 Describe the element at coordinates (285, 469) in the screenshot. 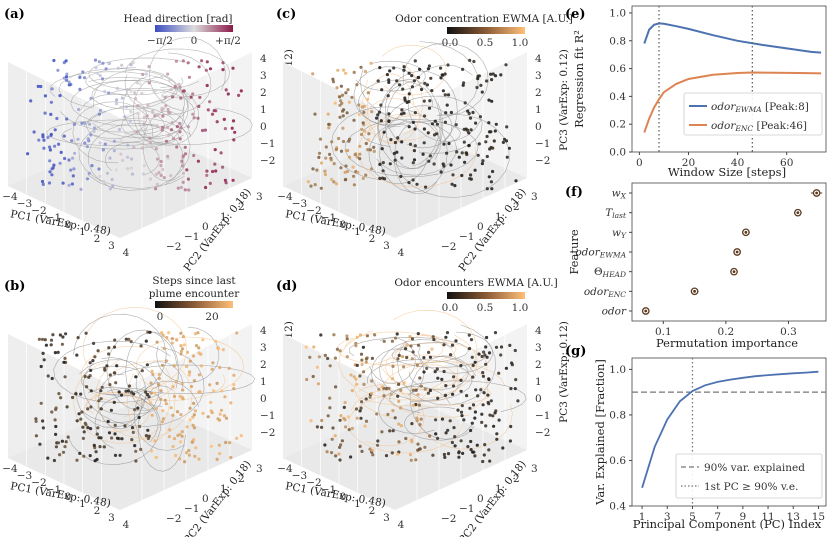

I see `pc1-tick-label: −4` at that location.